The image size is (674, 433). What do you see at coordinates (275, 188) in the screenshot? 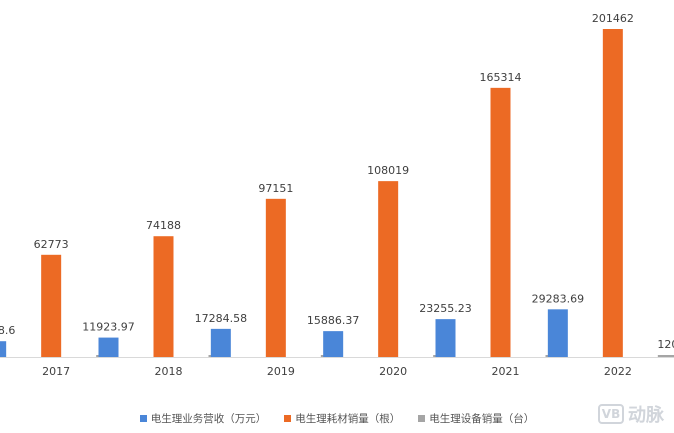
I see `data-label-consumables-2019: 97151` at bounding box center [275, 188].